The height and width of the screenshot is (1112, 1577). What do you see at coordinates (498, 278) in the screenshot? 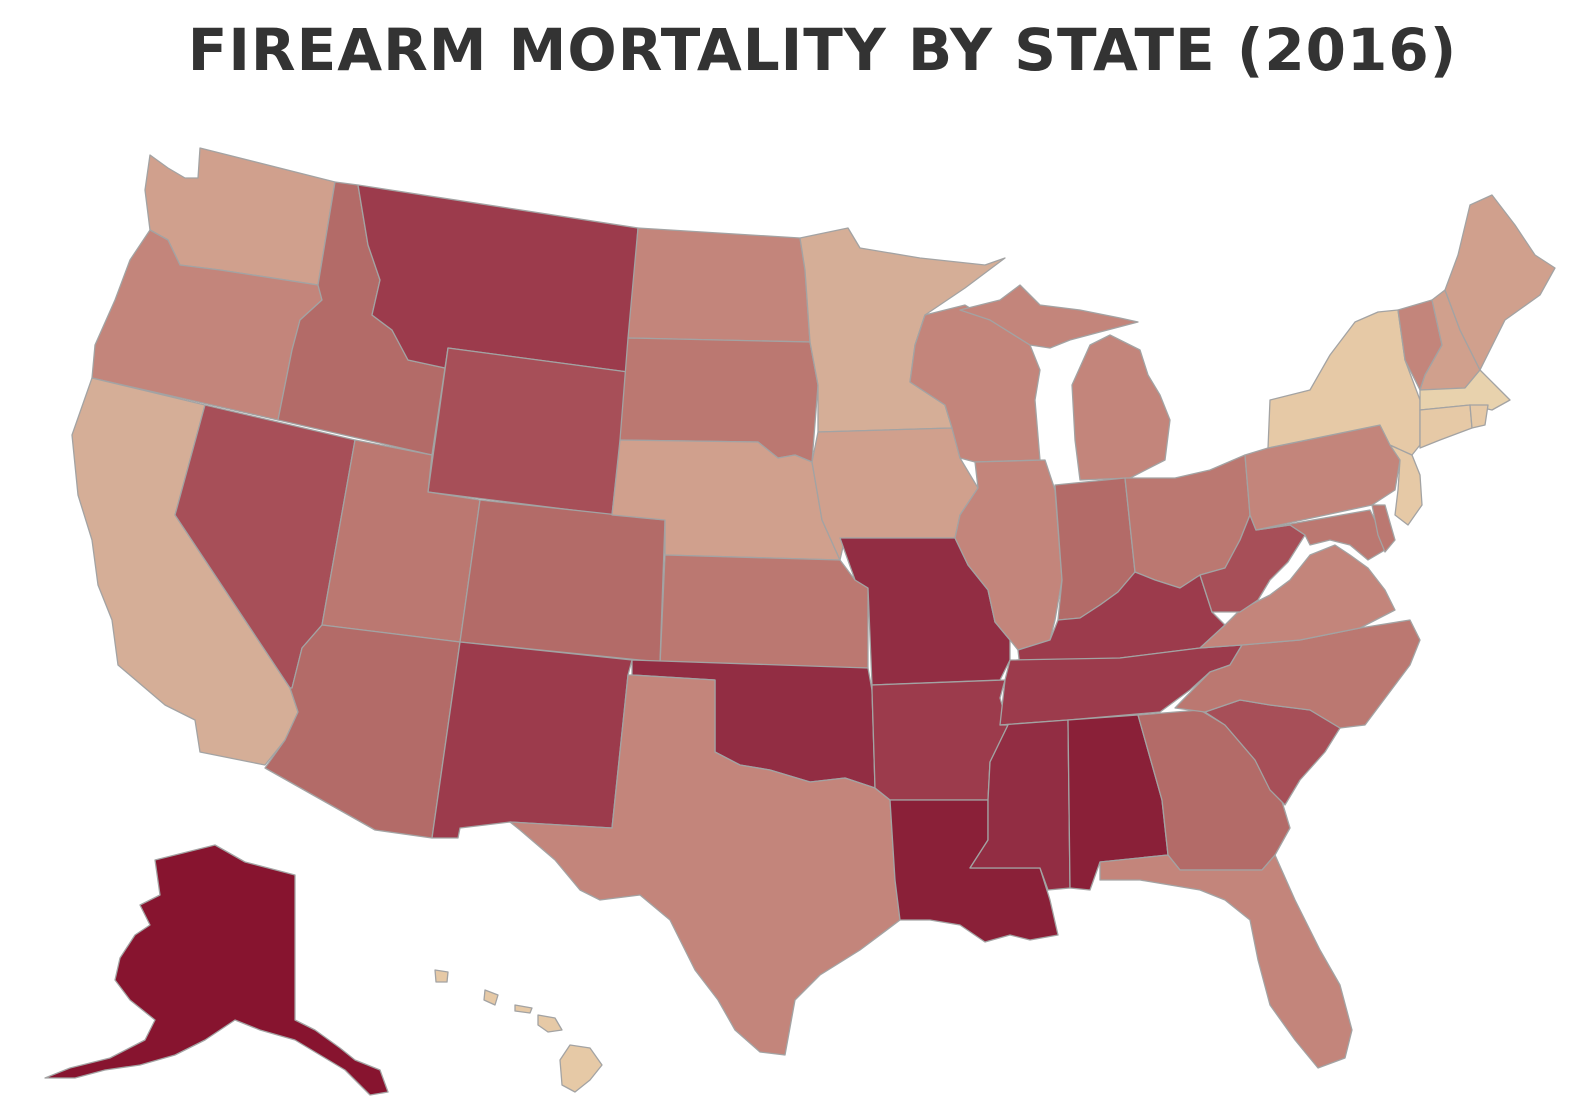
I see `state-mt` at bounding box center [498, 278].